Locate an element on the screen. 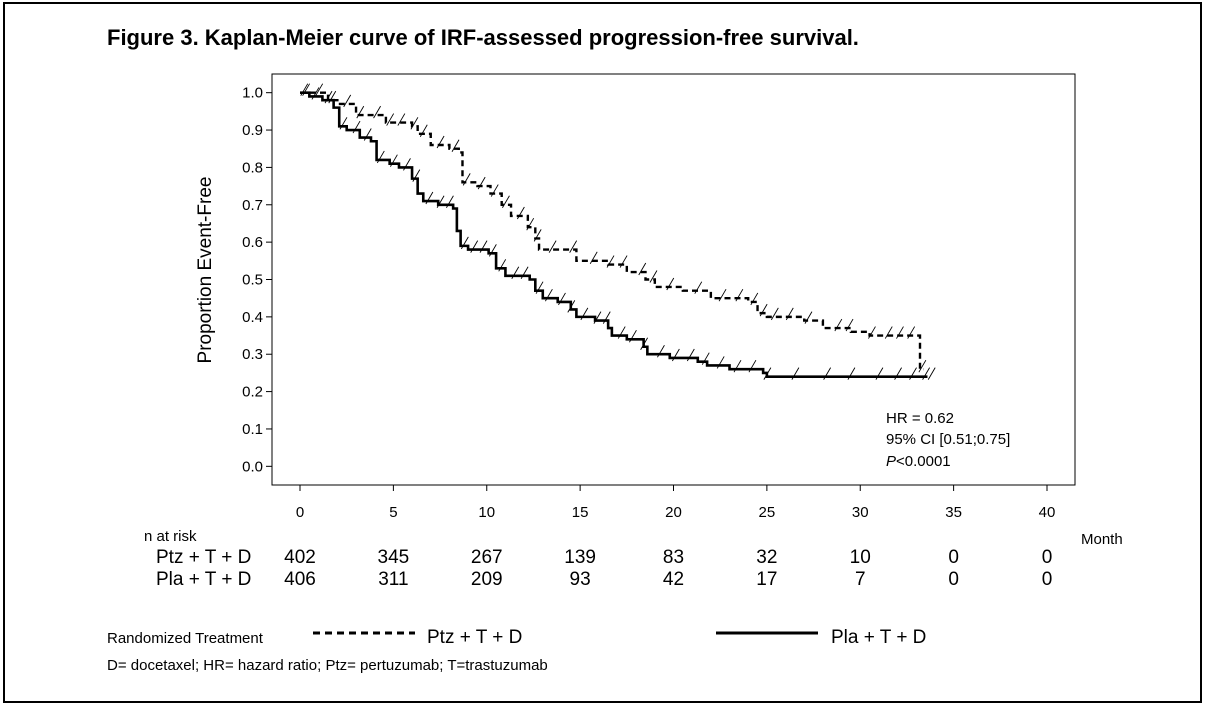 The width and height of the screenshot is (1206, 707). x-tick-label-20: 20 is located at coordinates (673, 512).